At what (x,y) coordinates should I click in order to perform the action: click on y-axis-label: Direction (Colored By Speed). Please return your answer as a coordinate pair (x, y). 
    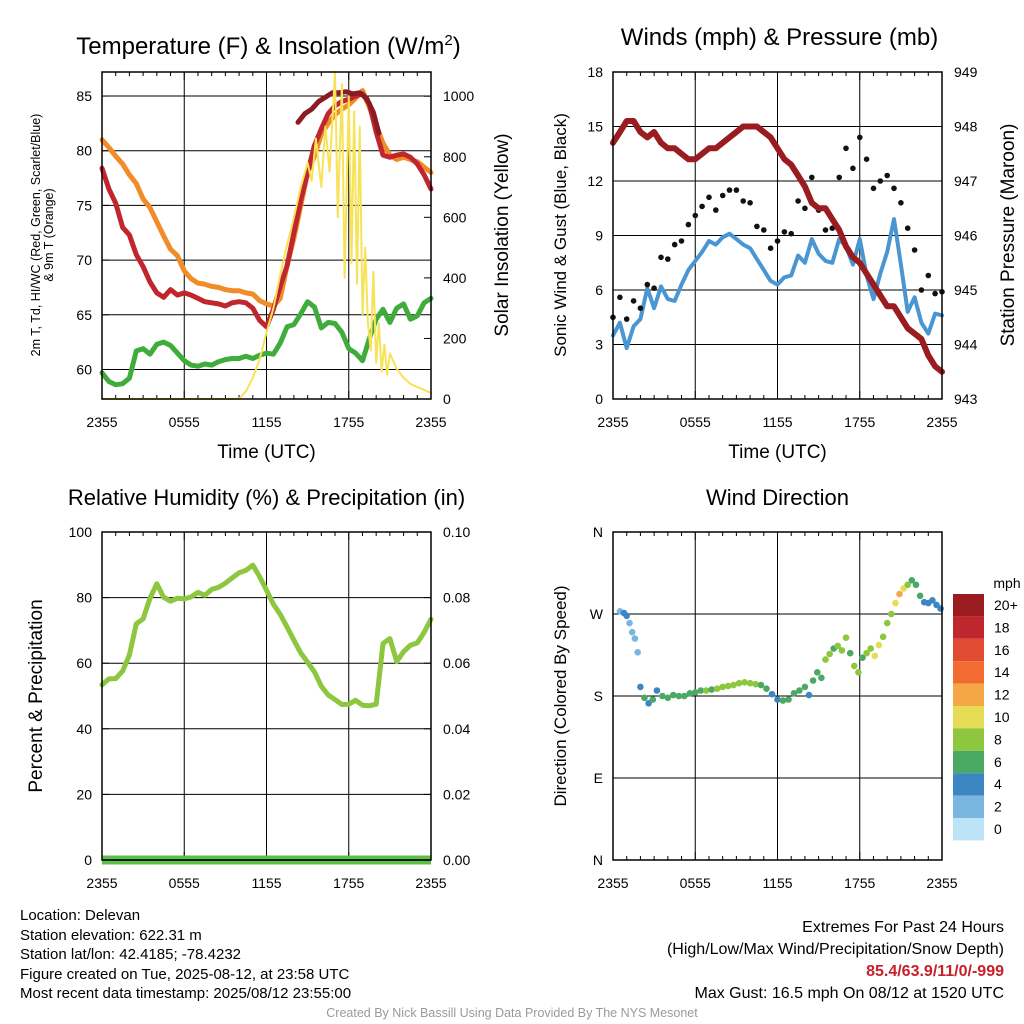
    Looking at the image, I should click on (560, 695).